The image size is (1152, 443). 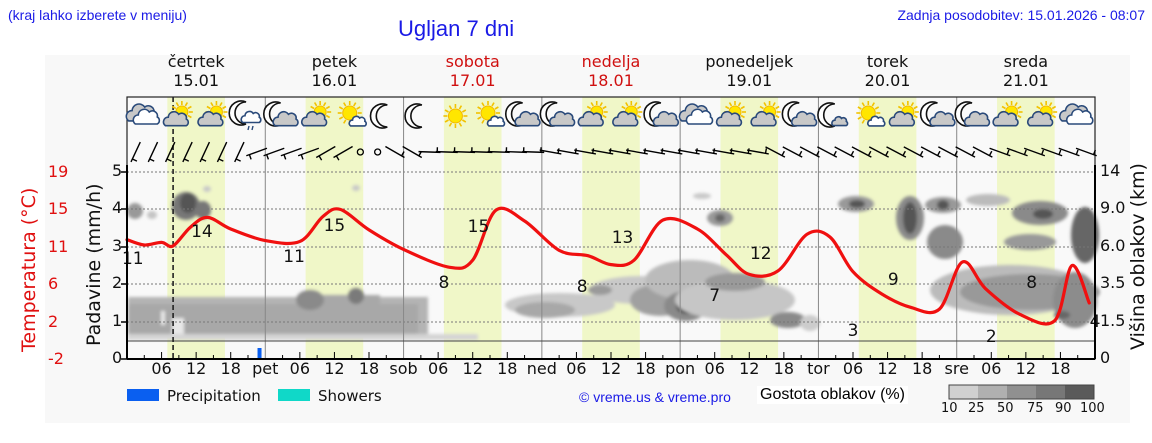 I want to click on precip-tick: 3, so click(x=117, y=245).